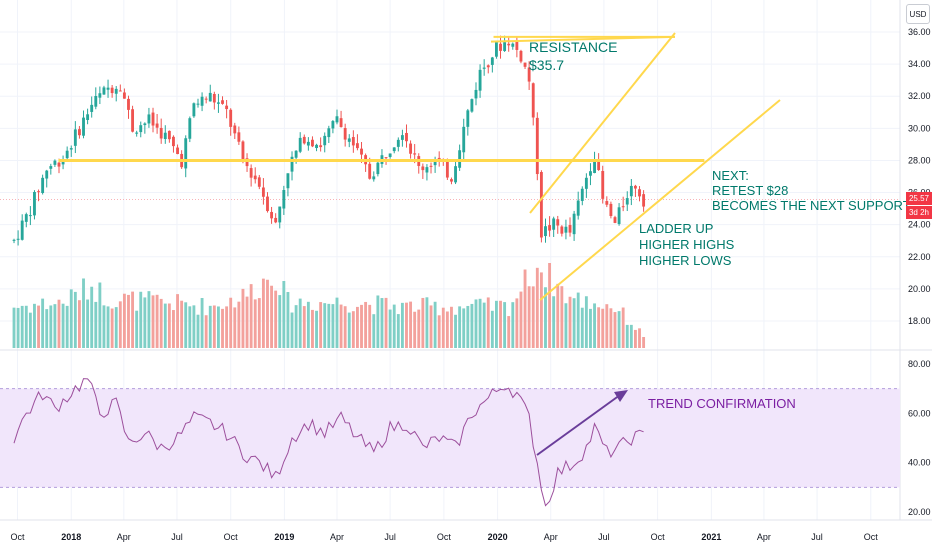 The width and height of the screenshot is (932, 550). Describe the element at coordinates (621, 396) in the screenshot. I see `rsi-trend-arrowhead` at that location.